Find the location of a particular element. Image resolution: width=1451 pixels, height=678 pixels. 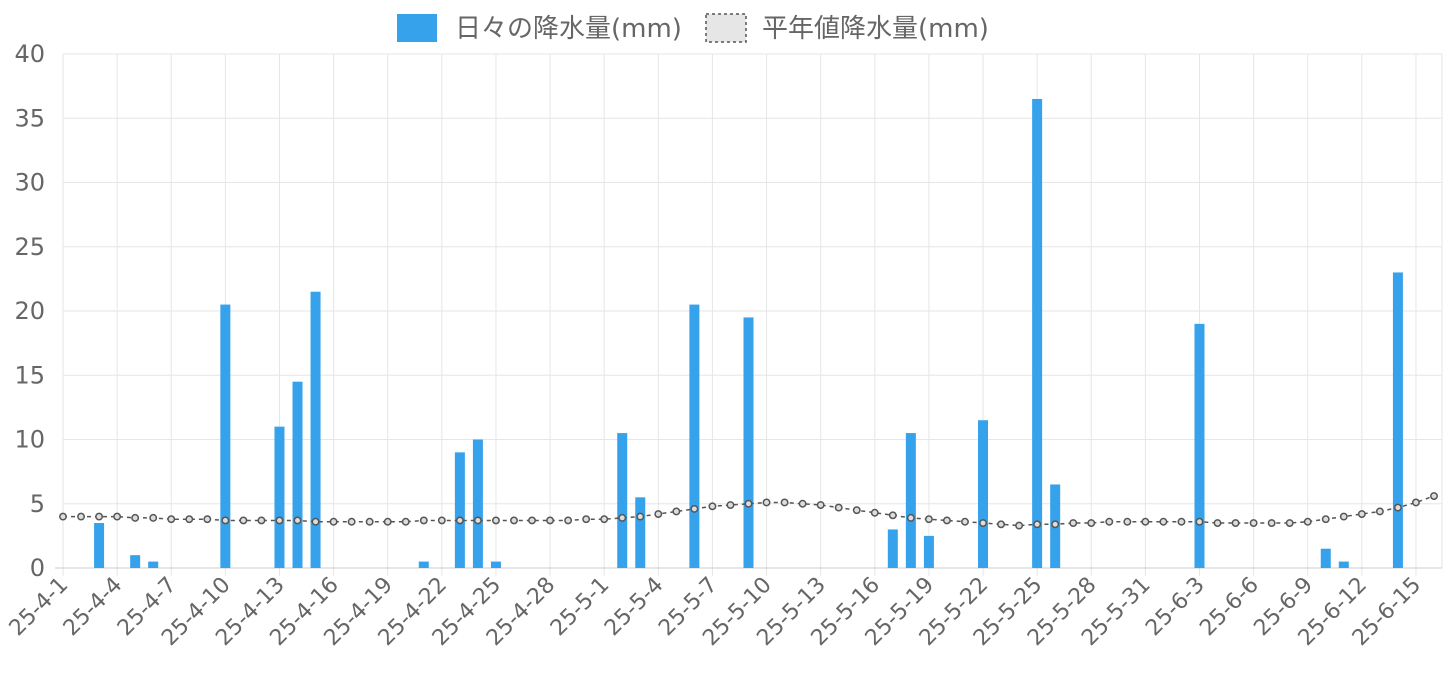

legend-label-normal: 平年値降水量(mm) is located at coordinates (875, 29).